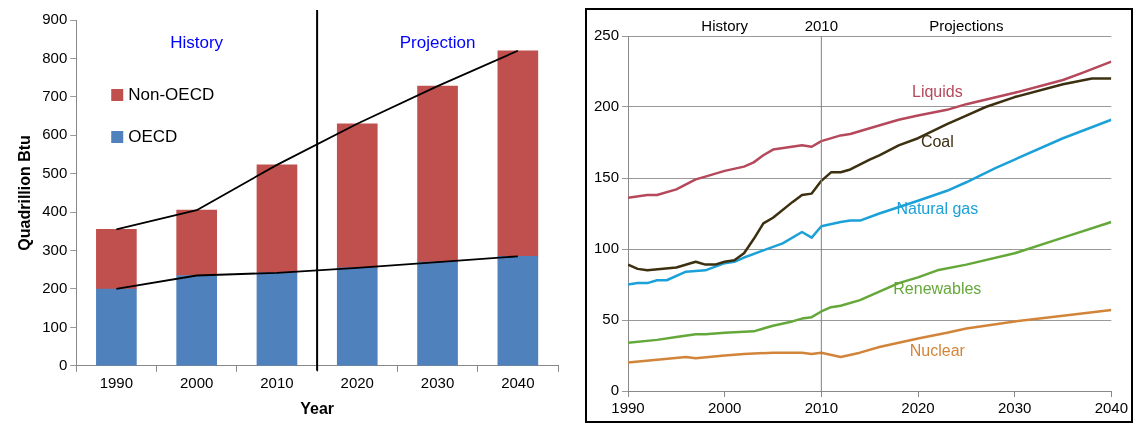  I want to click on legend-label: OECD, so click(153, 136).